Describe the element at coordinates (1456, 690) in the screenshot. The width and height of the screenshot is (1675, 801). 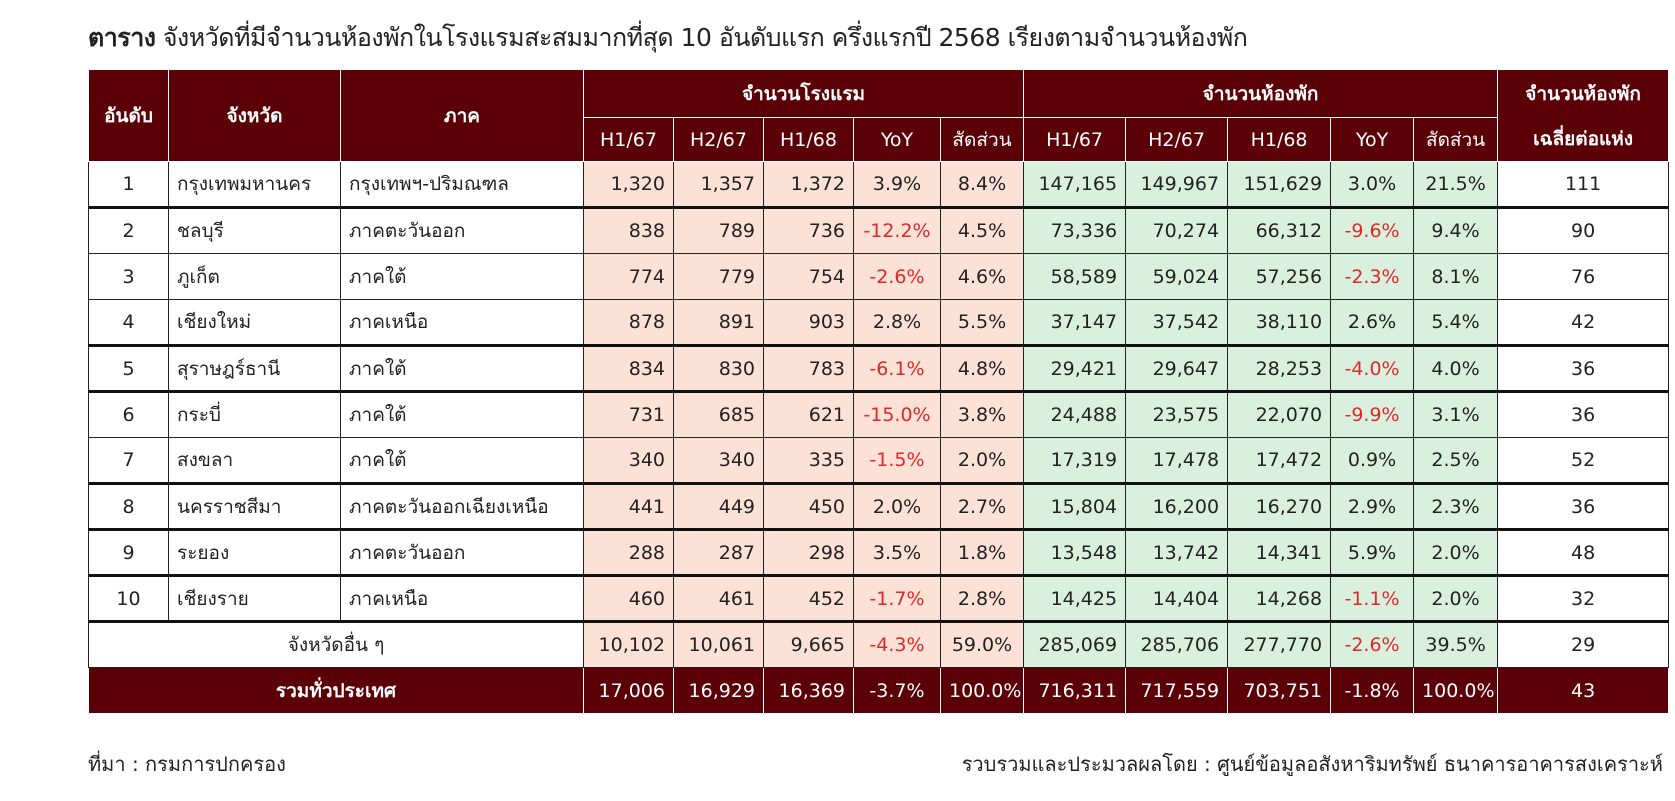
I see `rooms-share-cell: 100.0%` at that location.